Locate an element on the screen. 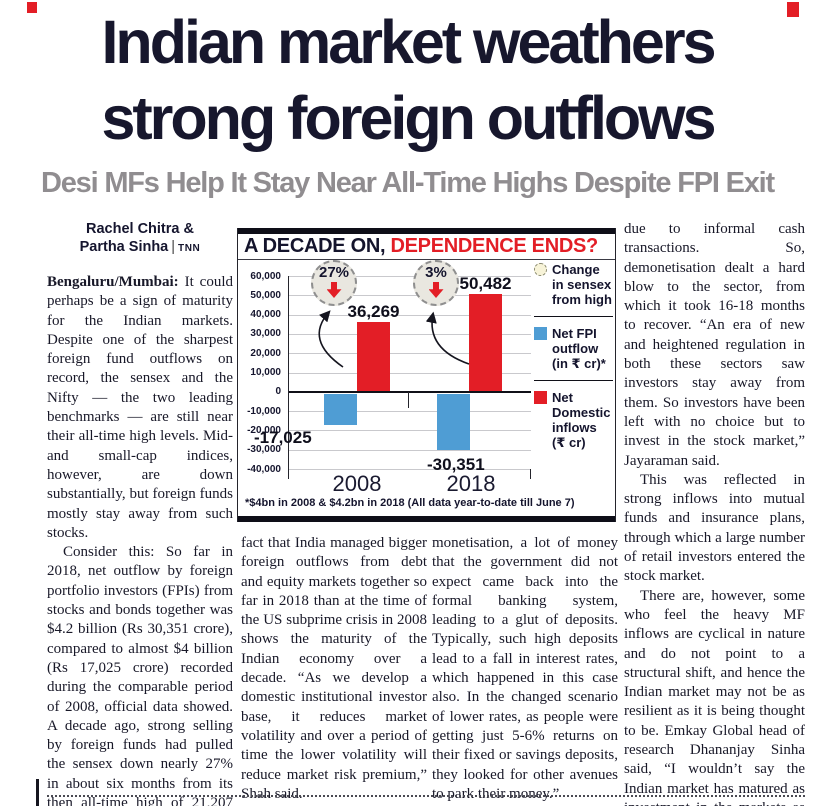 This screenshot has height=806, width=815. y-axis-tick-label: -30,000 is located at coordinates (264, 450).